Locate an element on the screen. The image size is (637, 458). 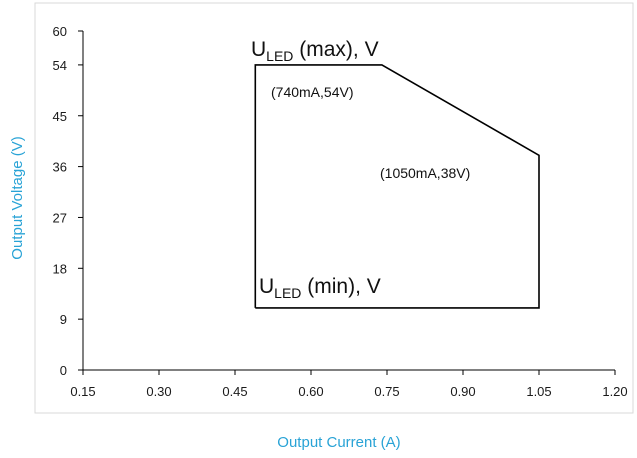
annotation-u-max: ULED (max), V is located at coordinates (315, 51).